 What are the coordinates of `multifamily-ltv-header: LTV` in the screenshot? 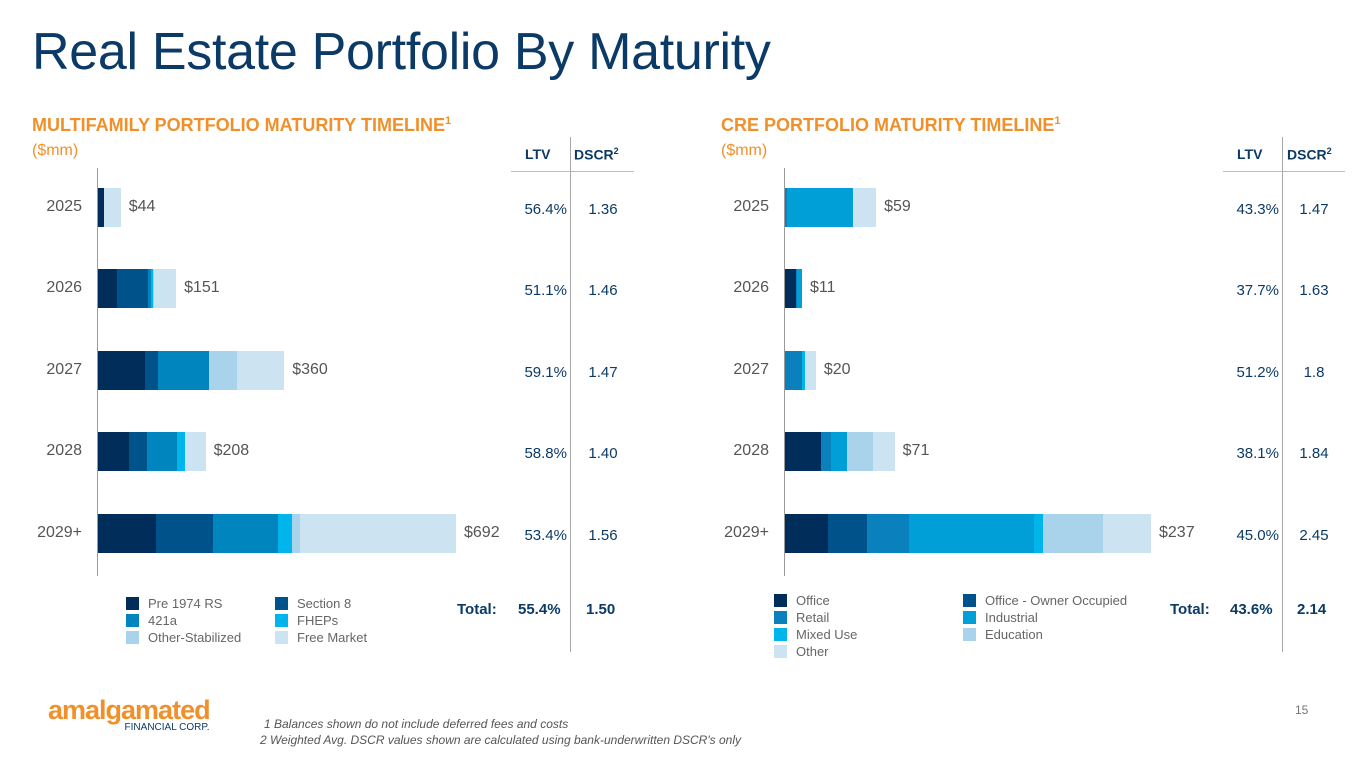 It's located at (538, 154).